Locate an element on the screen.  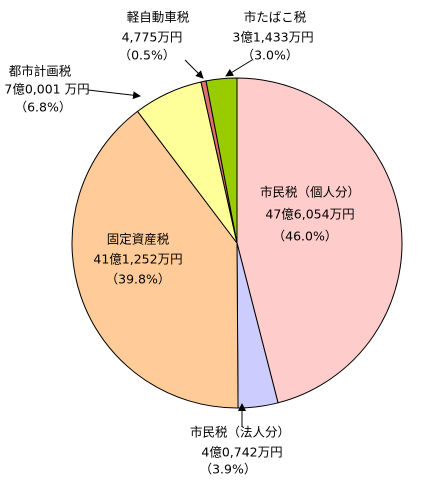
value-label: （39.8%） is located at coordinates (138, 279).